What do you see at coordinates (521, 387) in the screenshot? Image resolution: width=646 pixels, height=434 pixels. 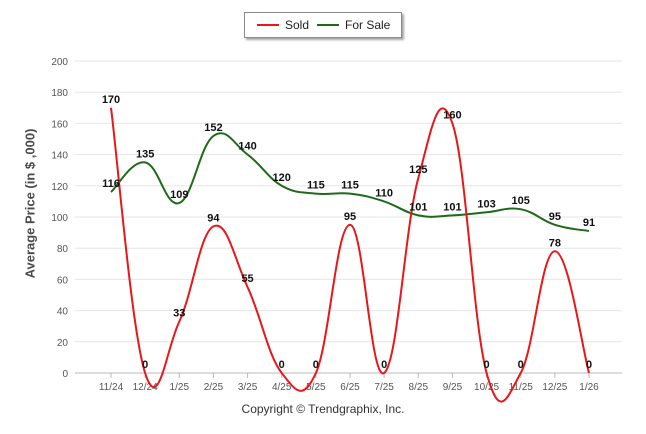 I see `x-tick-label: 11/25` at bounding box center [521, 387].